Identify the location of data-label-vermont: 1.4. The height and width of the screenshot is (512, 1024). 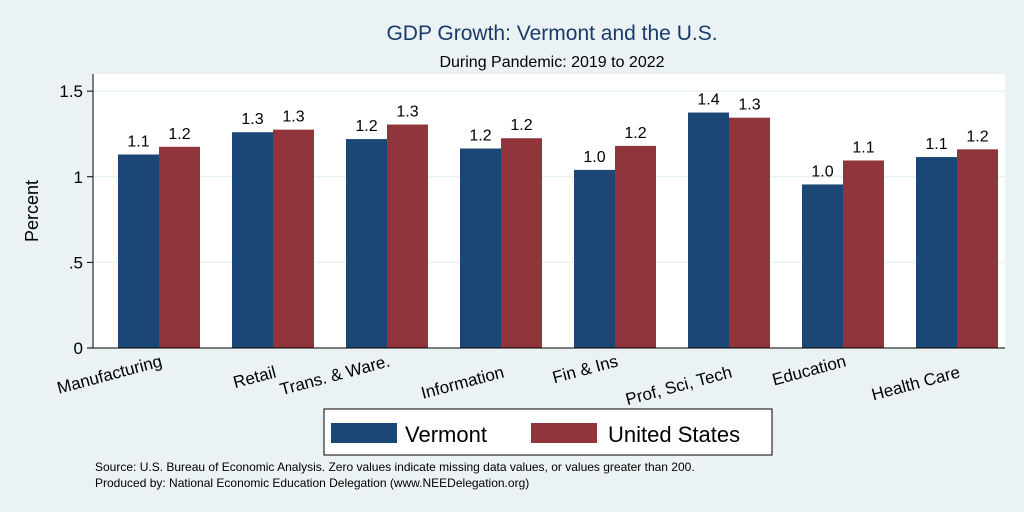
(708, 100).